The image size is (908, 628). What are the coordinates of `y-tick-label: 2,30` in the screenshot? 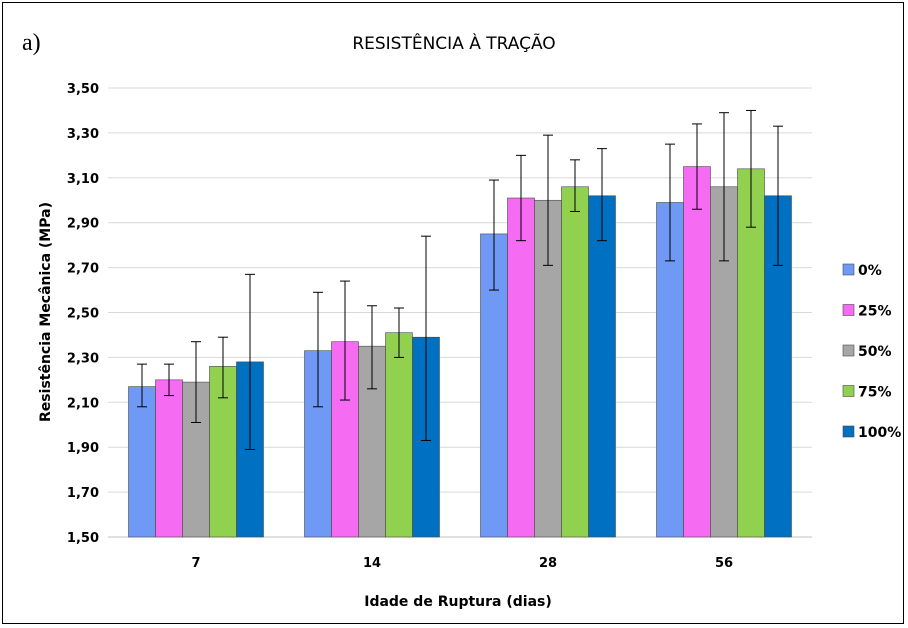 It's located at (83, 358).